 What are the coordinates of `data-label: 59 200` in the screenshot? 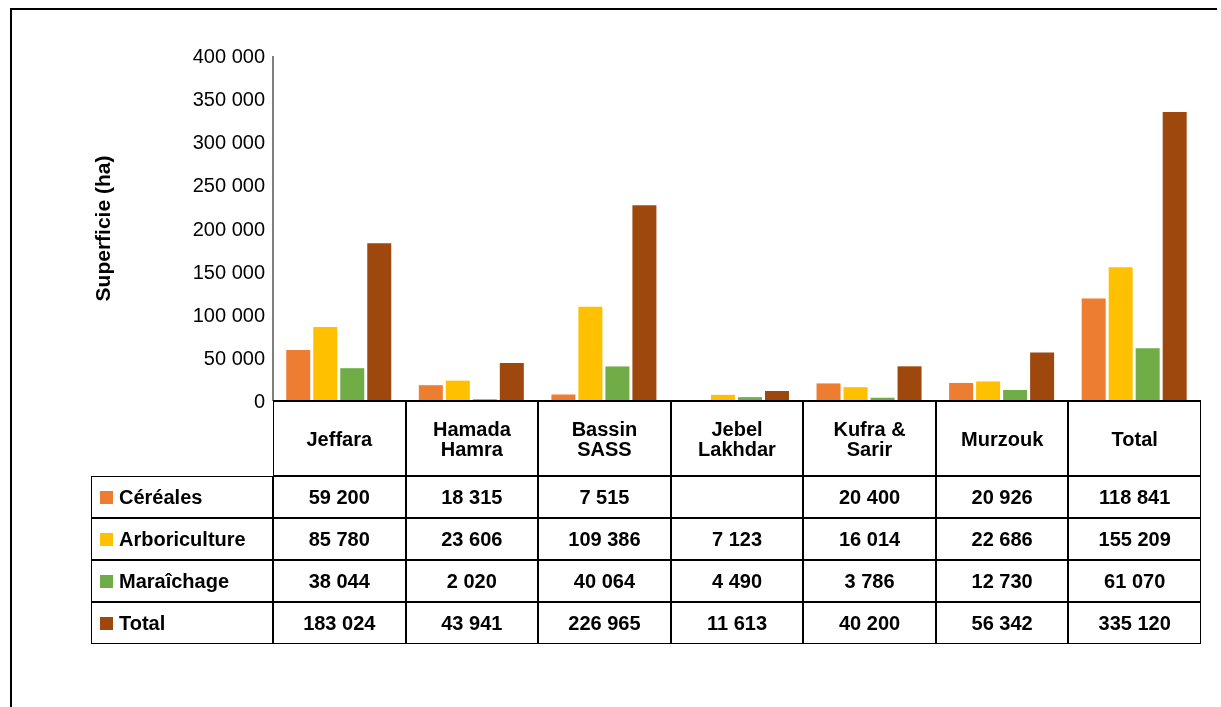 It's located at (339, 497).